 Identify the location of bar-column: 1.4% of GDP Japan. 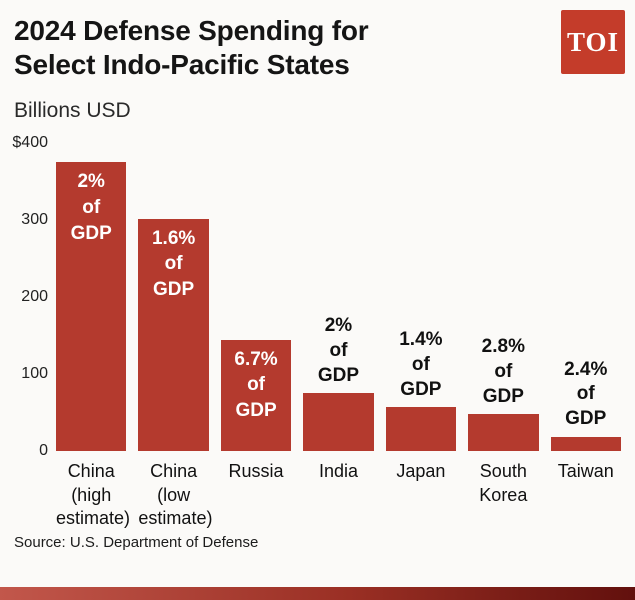
(421, 337).